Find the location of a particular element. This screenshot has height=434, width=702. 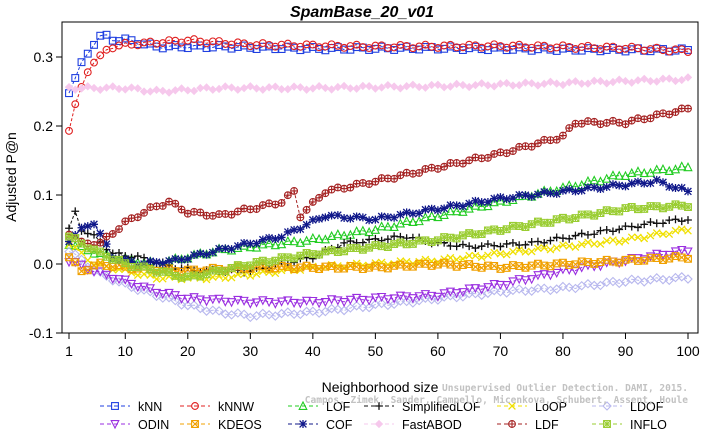

legend-marker-simplifiedlof is located at coordinates (379, 406).